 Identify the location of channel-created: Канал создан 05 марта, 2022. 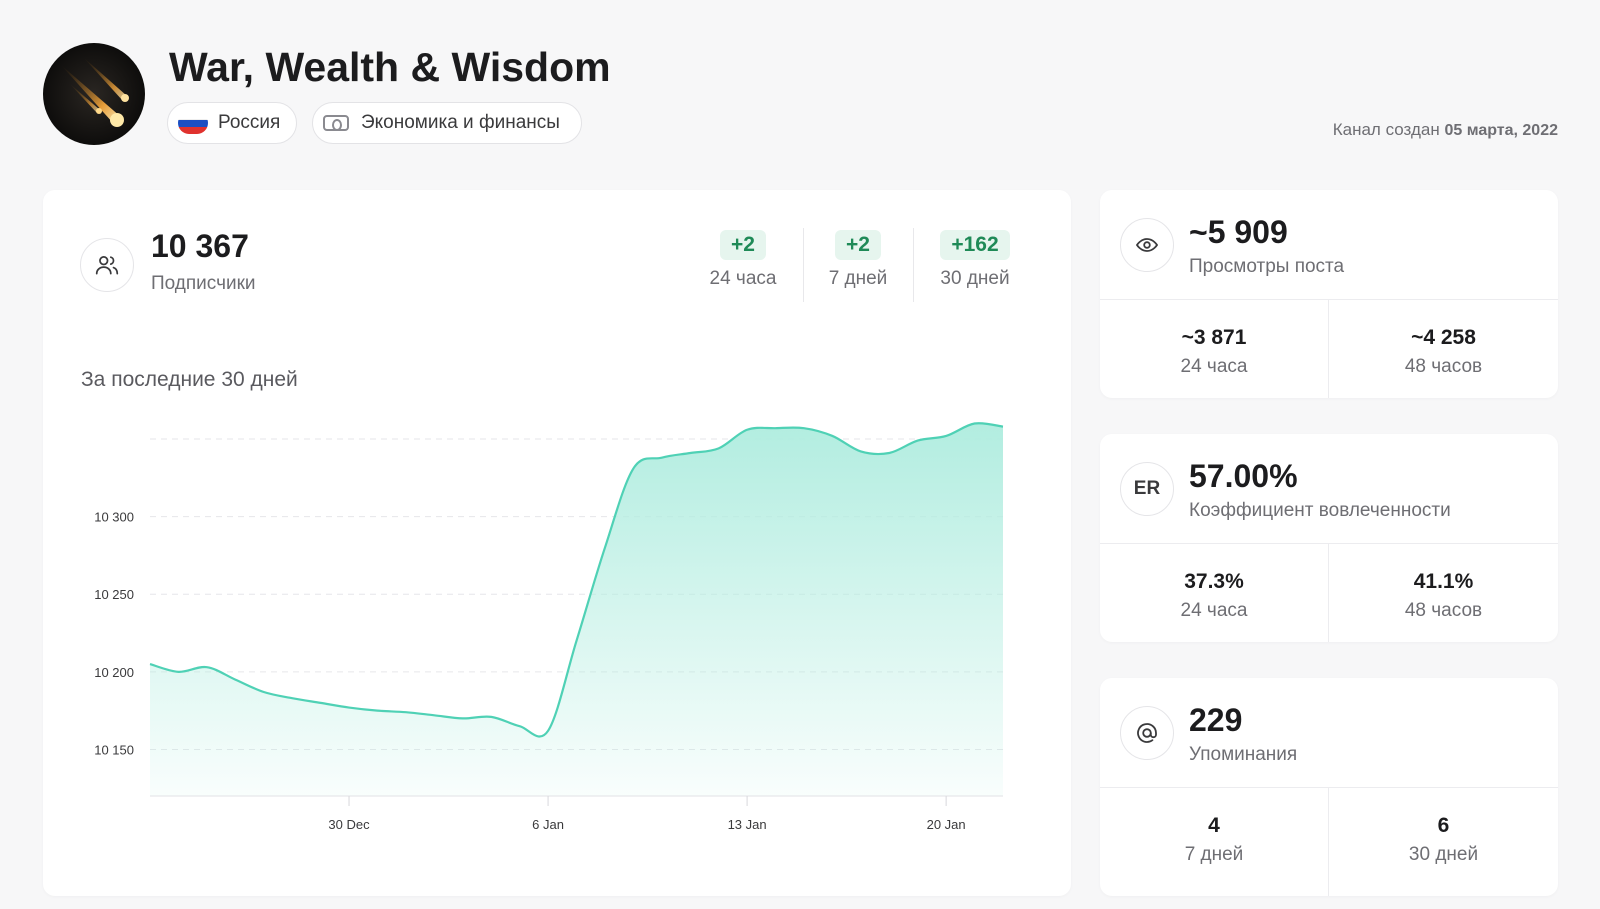
(1445, 130).